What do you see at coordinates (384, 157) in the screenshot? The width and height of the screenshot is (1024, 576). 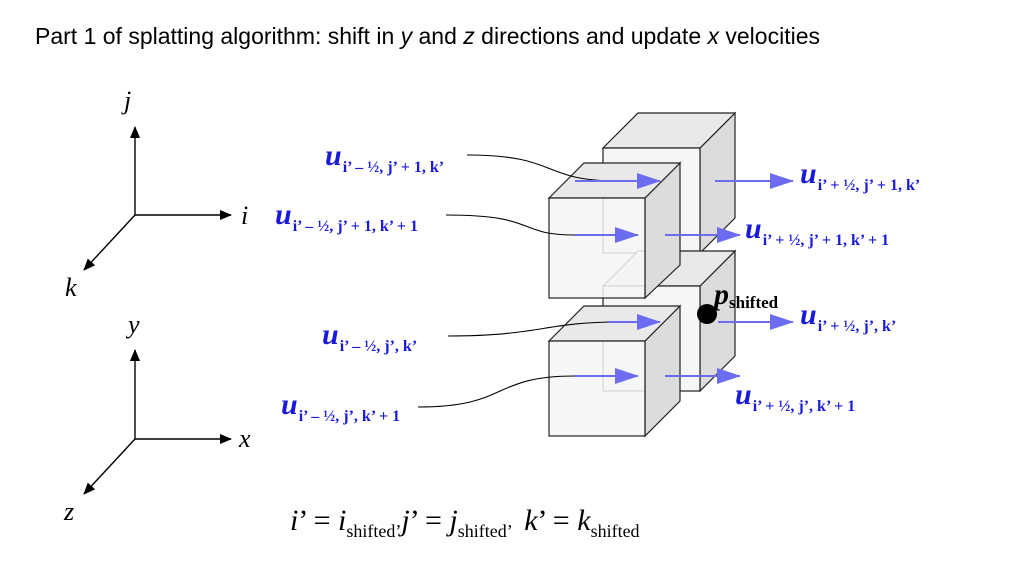 I see `velocity-label-in-top: ui’ – ½, j’ + 1, k’` at bounding box center [384, 157].